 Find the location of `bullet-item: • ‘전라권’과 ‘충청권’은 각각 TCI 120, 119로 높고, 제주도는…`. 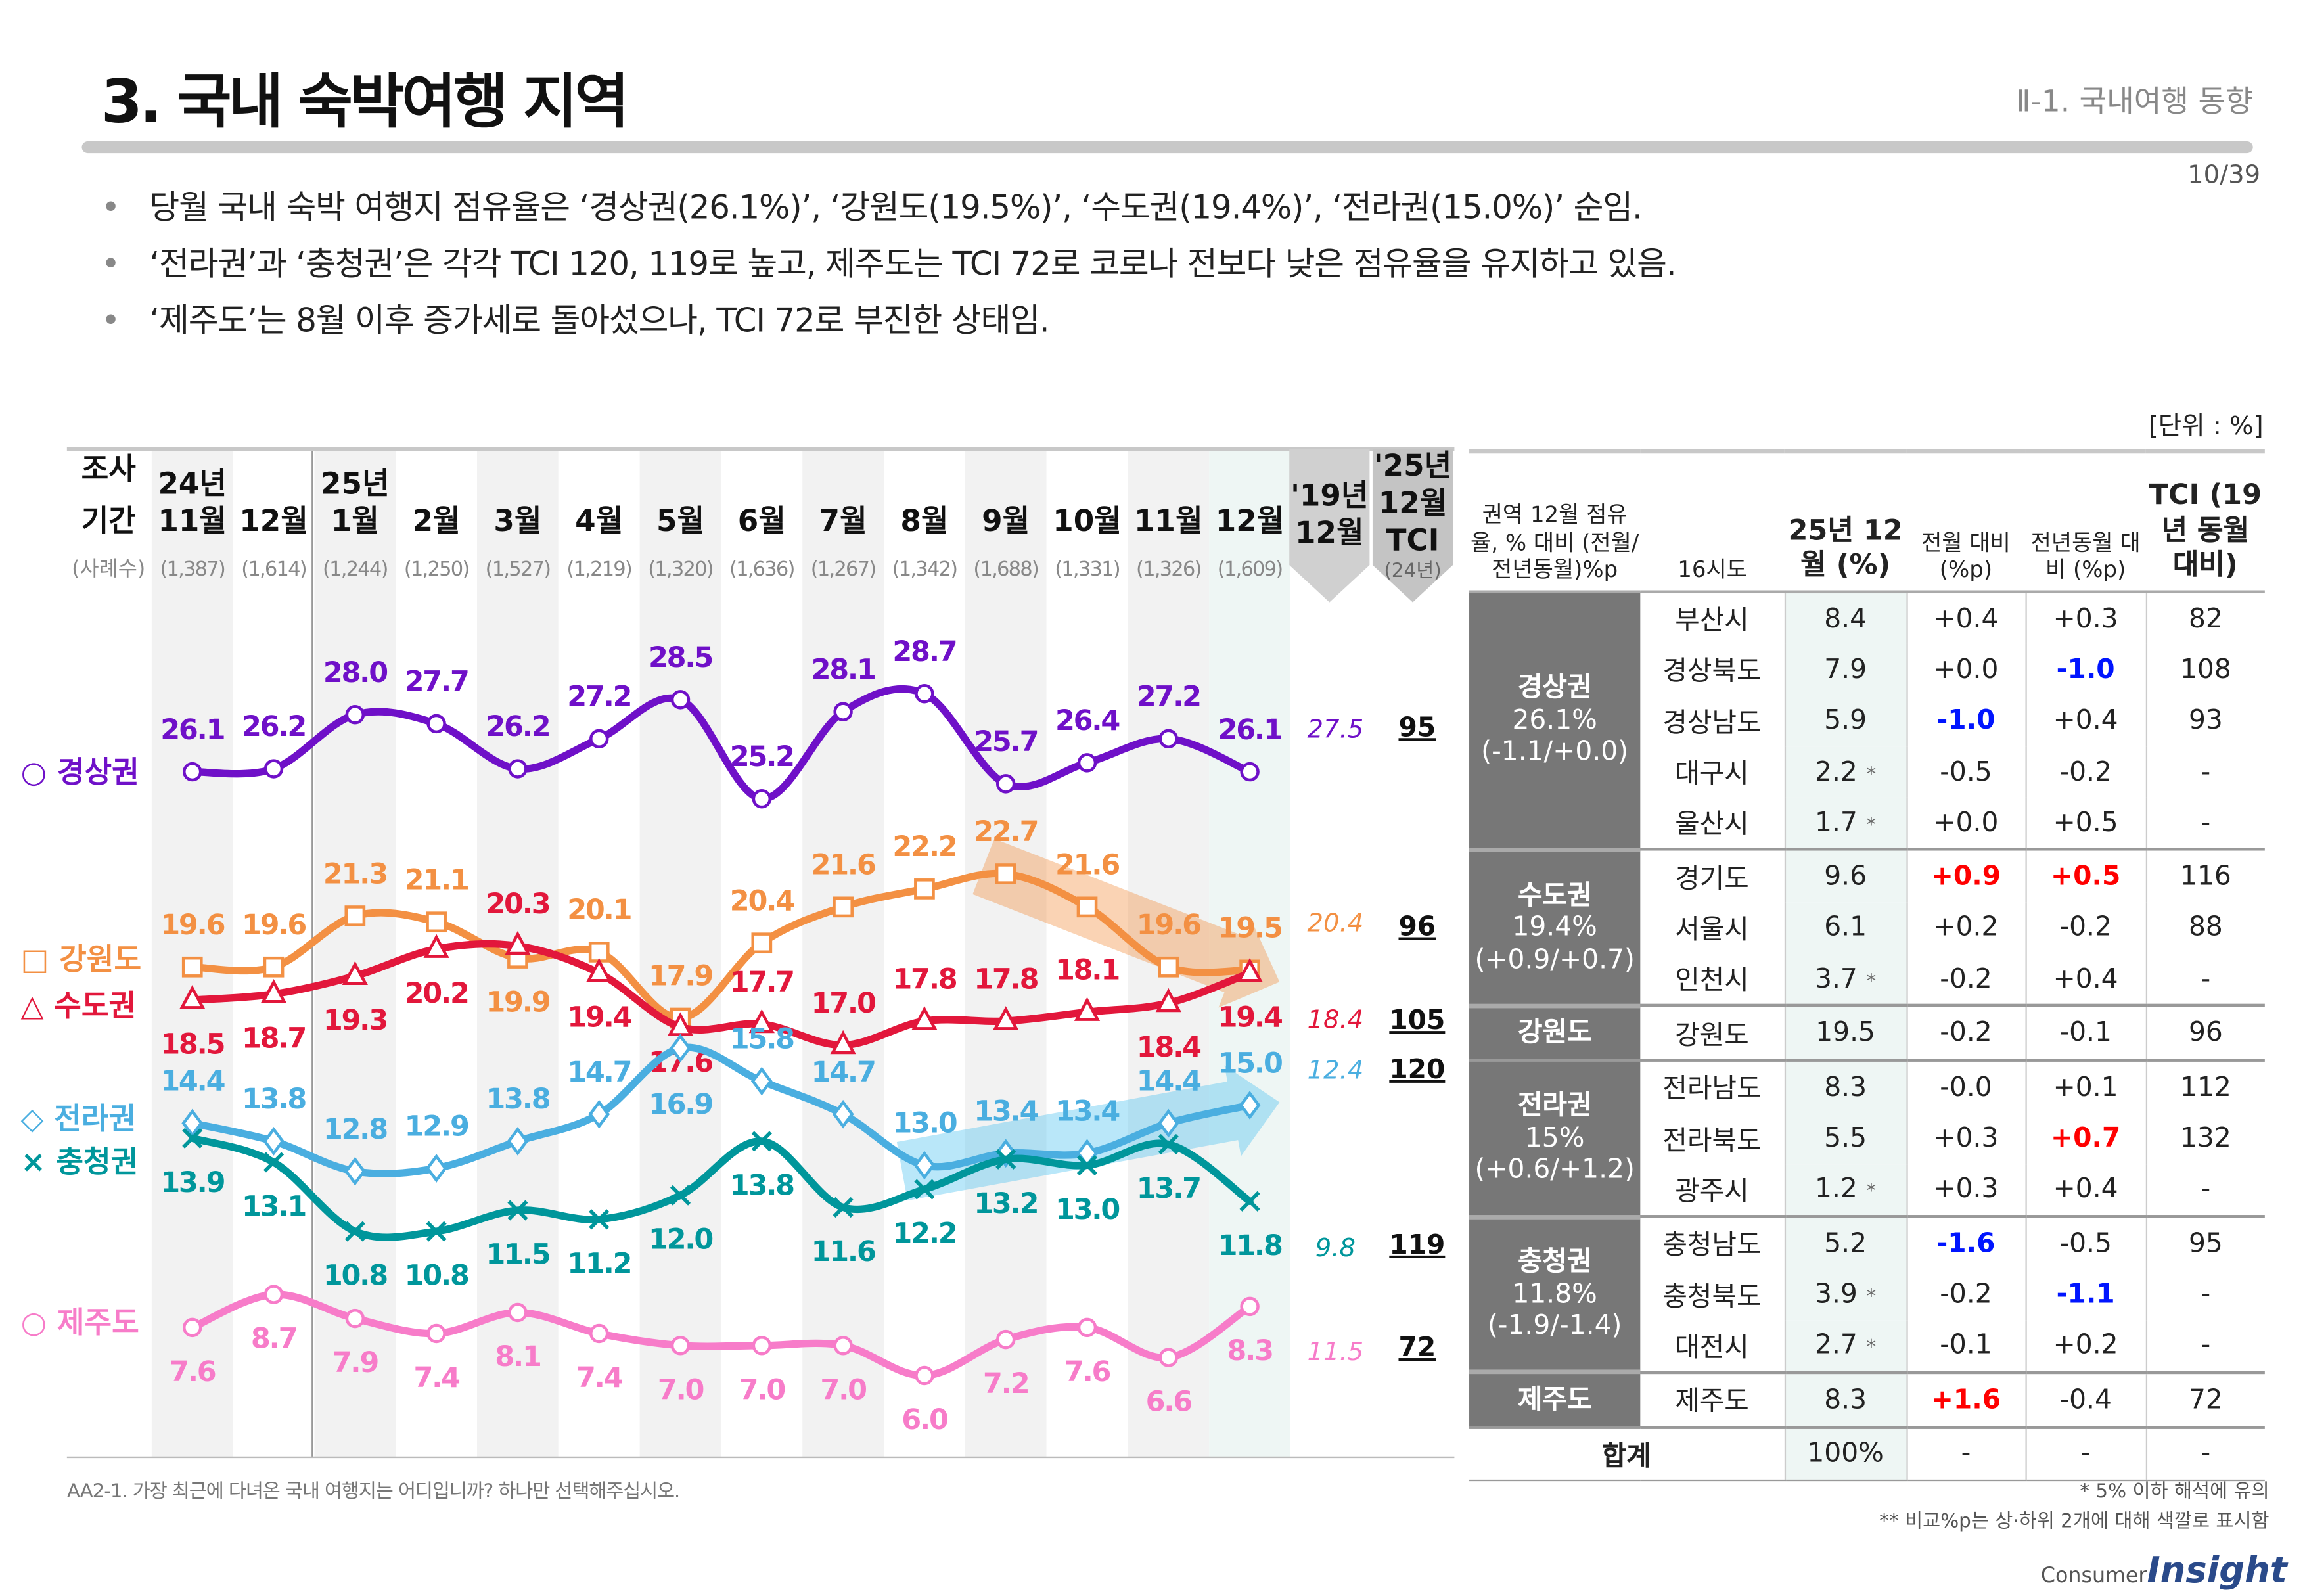

bullet-item: • ‘전라권’과 ‘충청권’은 각각 TCI 120, 119로 높고, 제주도는… is located at coordinates (889, 265).